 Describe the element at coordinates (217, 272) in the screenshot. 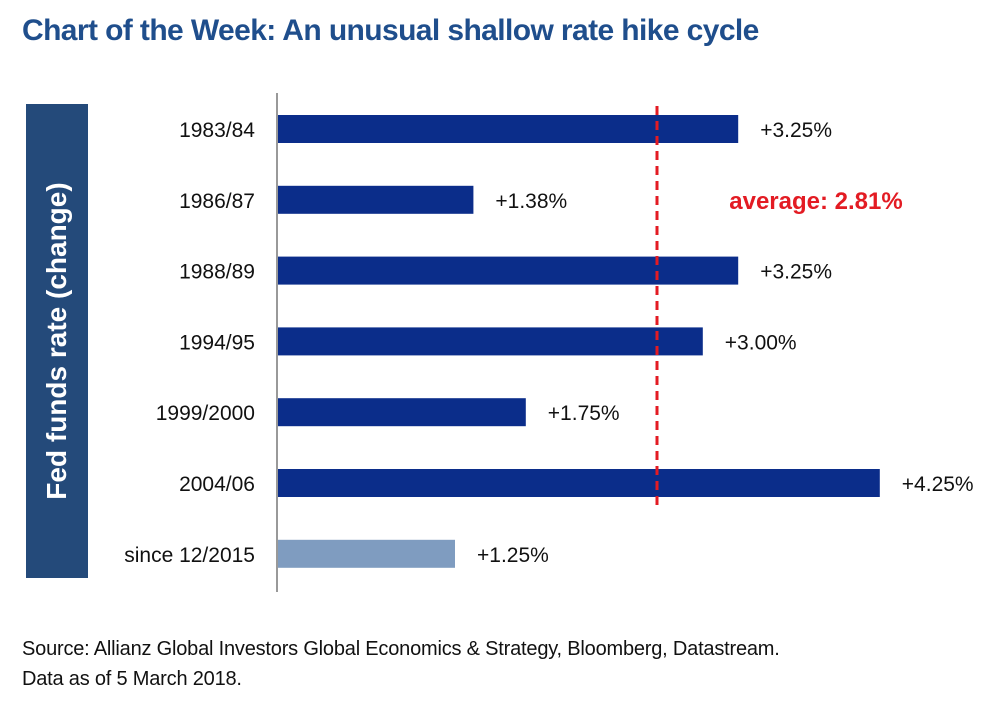

I see `category-label: 1988/89` at that location.